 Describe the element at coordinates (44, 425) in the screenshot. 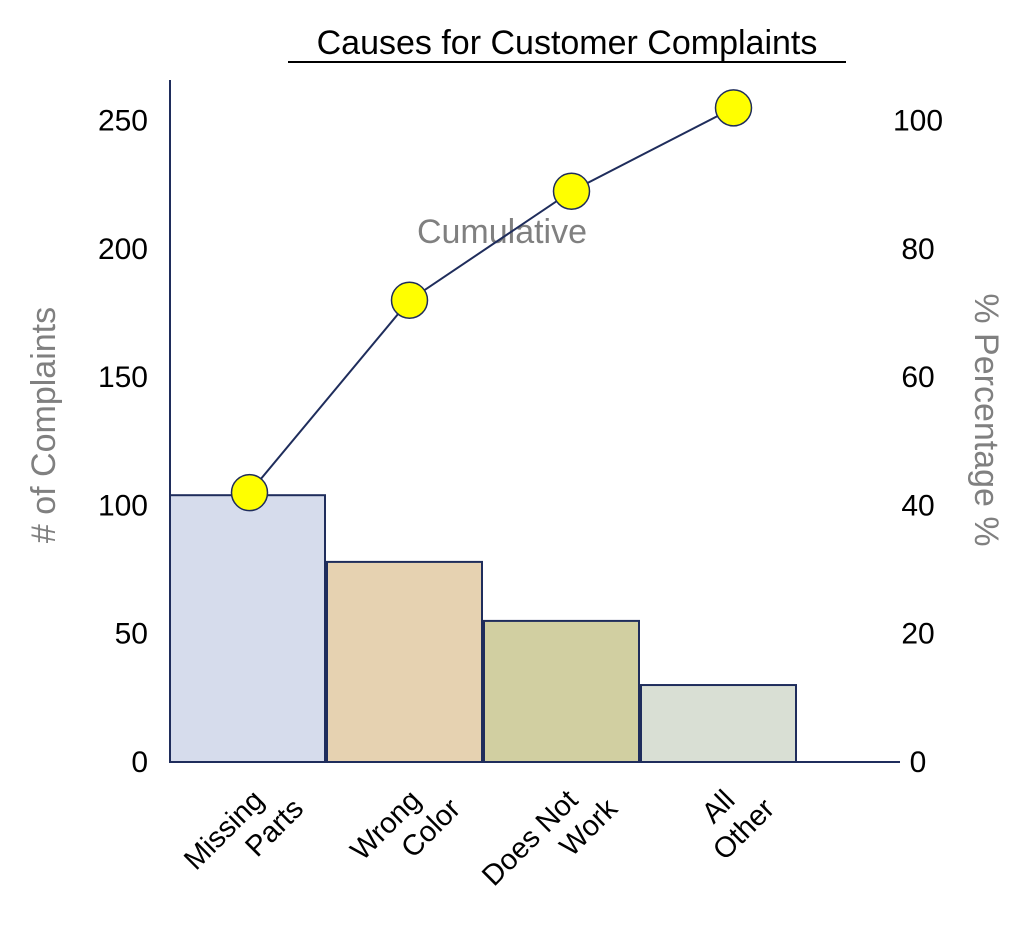

I see `y-axis-title: # of Complaints` at that location.